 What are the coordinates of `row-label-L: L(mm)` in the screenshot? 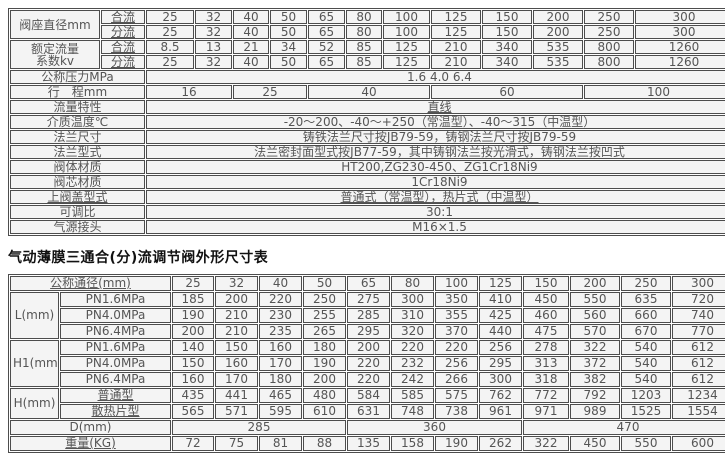 It's located at (34, 315).